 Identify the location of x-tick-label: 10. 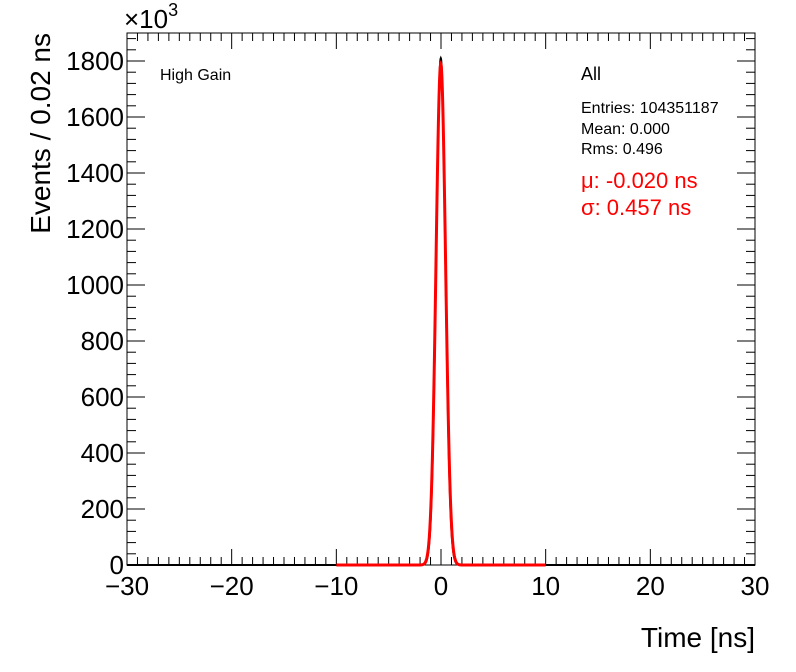
(545, 586).